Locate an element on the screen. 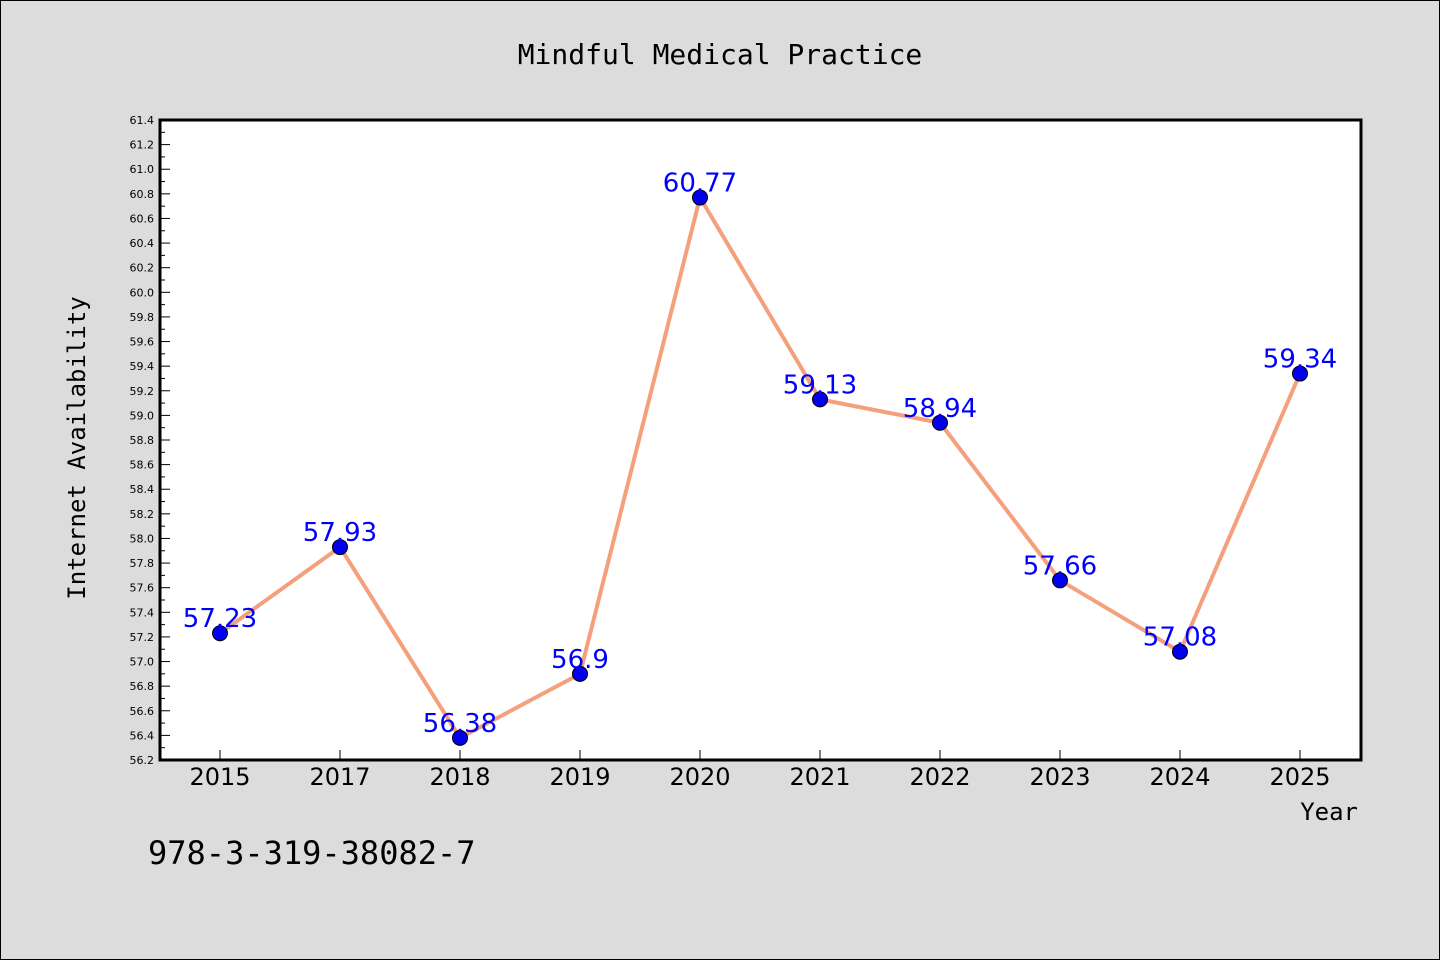 This screenshot has width=1440, height=960. x-tick-label: 2017 is located at coordinates (339, 777).